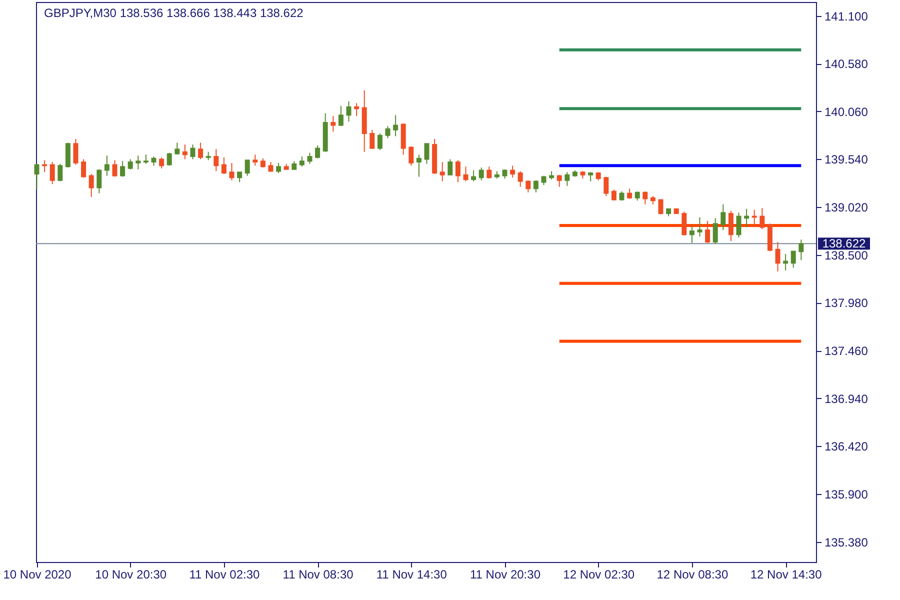  What do you see at coordinates (846, 351) in the screenshot?
I see `y-tick-label: 137.460` at bounding box center [846, 351].